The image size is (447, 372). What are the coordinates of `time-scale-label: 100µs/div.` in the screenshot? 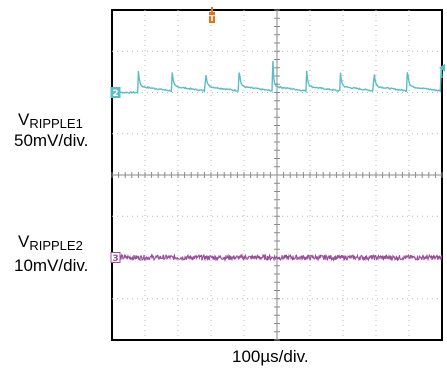 It's located at (270, 356).